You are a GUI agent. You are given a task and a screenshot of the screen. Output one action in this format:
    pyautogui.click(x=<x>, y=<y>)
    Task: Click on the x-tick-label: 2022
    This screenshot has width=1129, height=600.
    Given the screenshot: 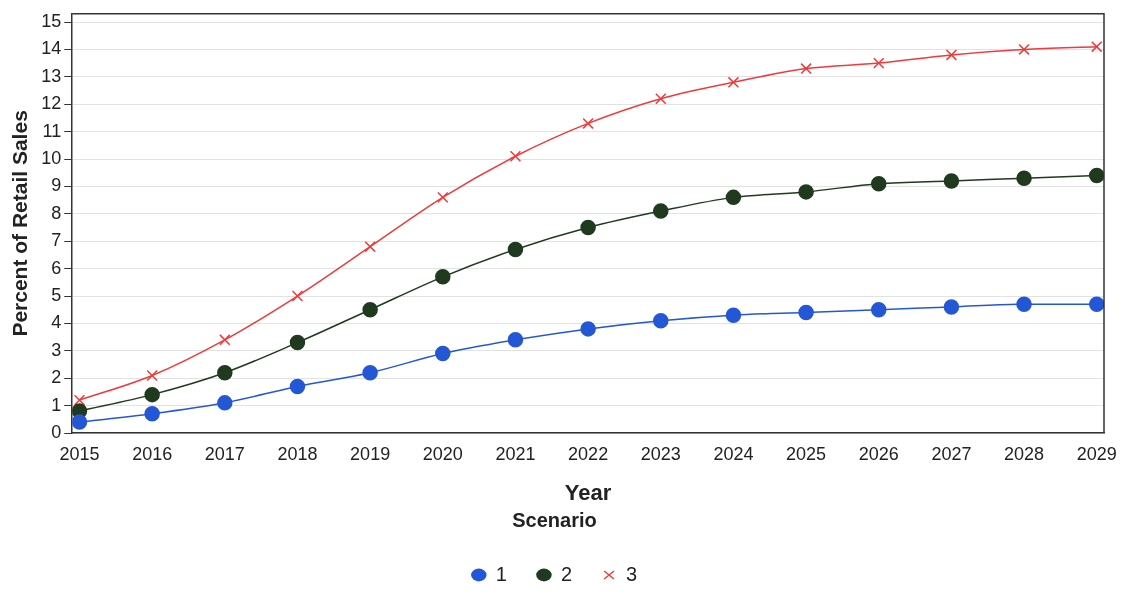 What is the action you would take?
    pyautogui.click(x=588, y=453)
    